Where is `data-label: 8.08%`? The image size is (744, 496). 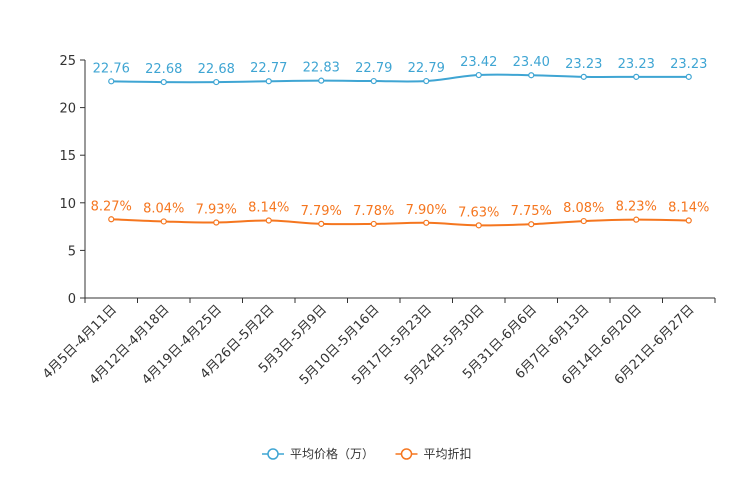 data-label: 8.08% is located at coordinates (583, 208).